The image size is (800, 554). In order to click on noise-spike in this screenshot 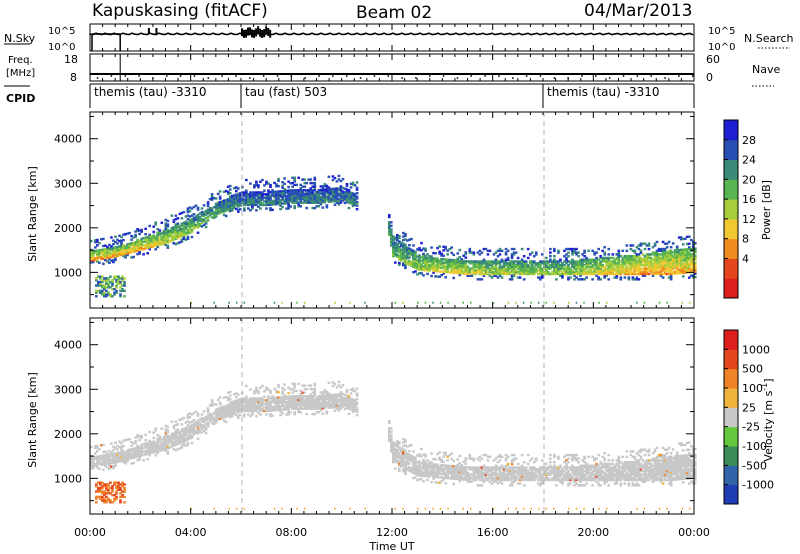, I will do `click(264, 33)`.